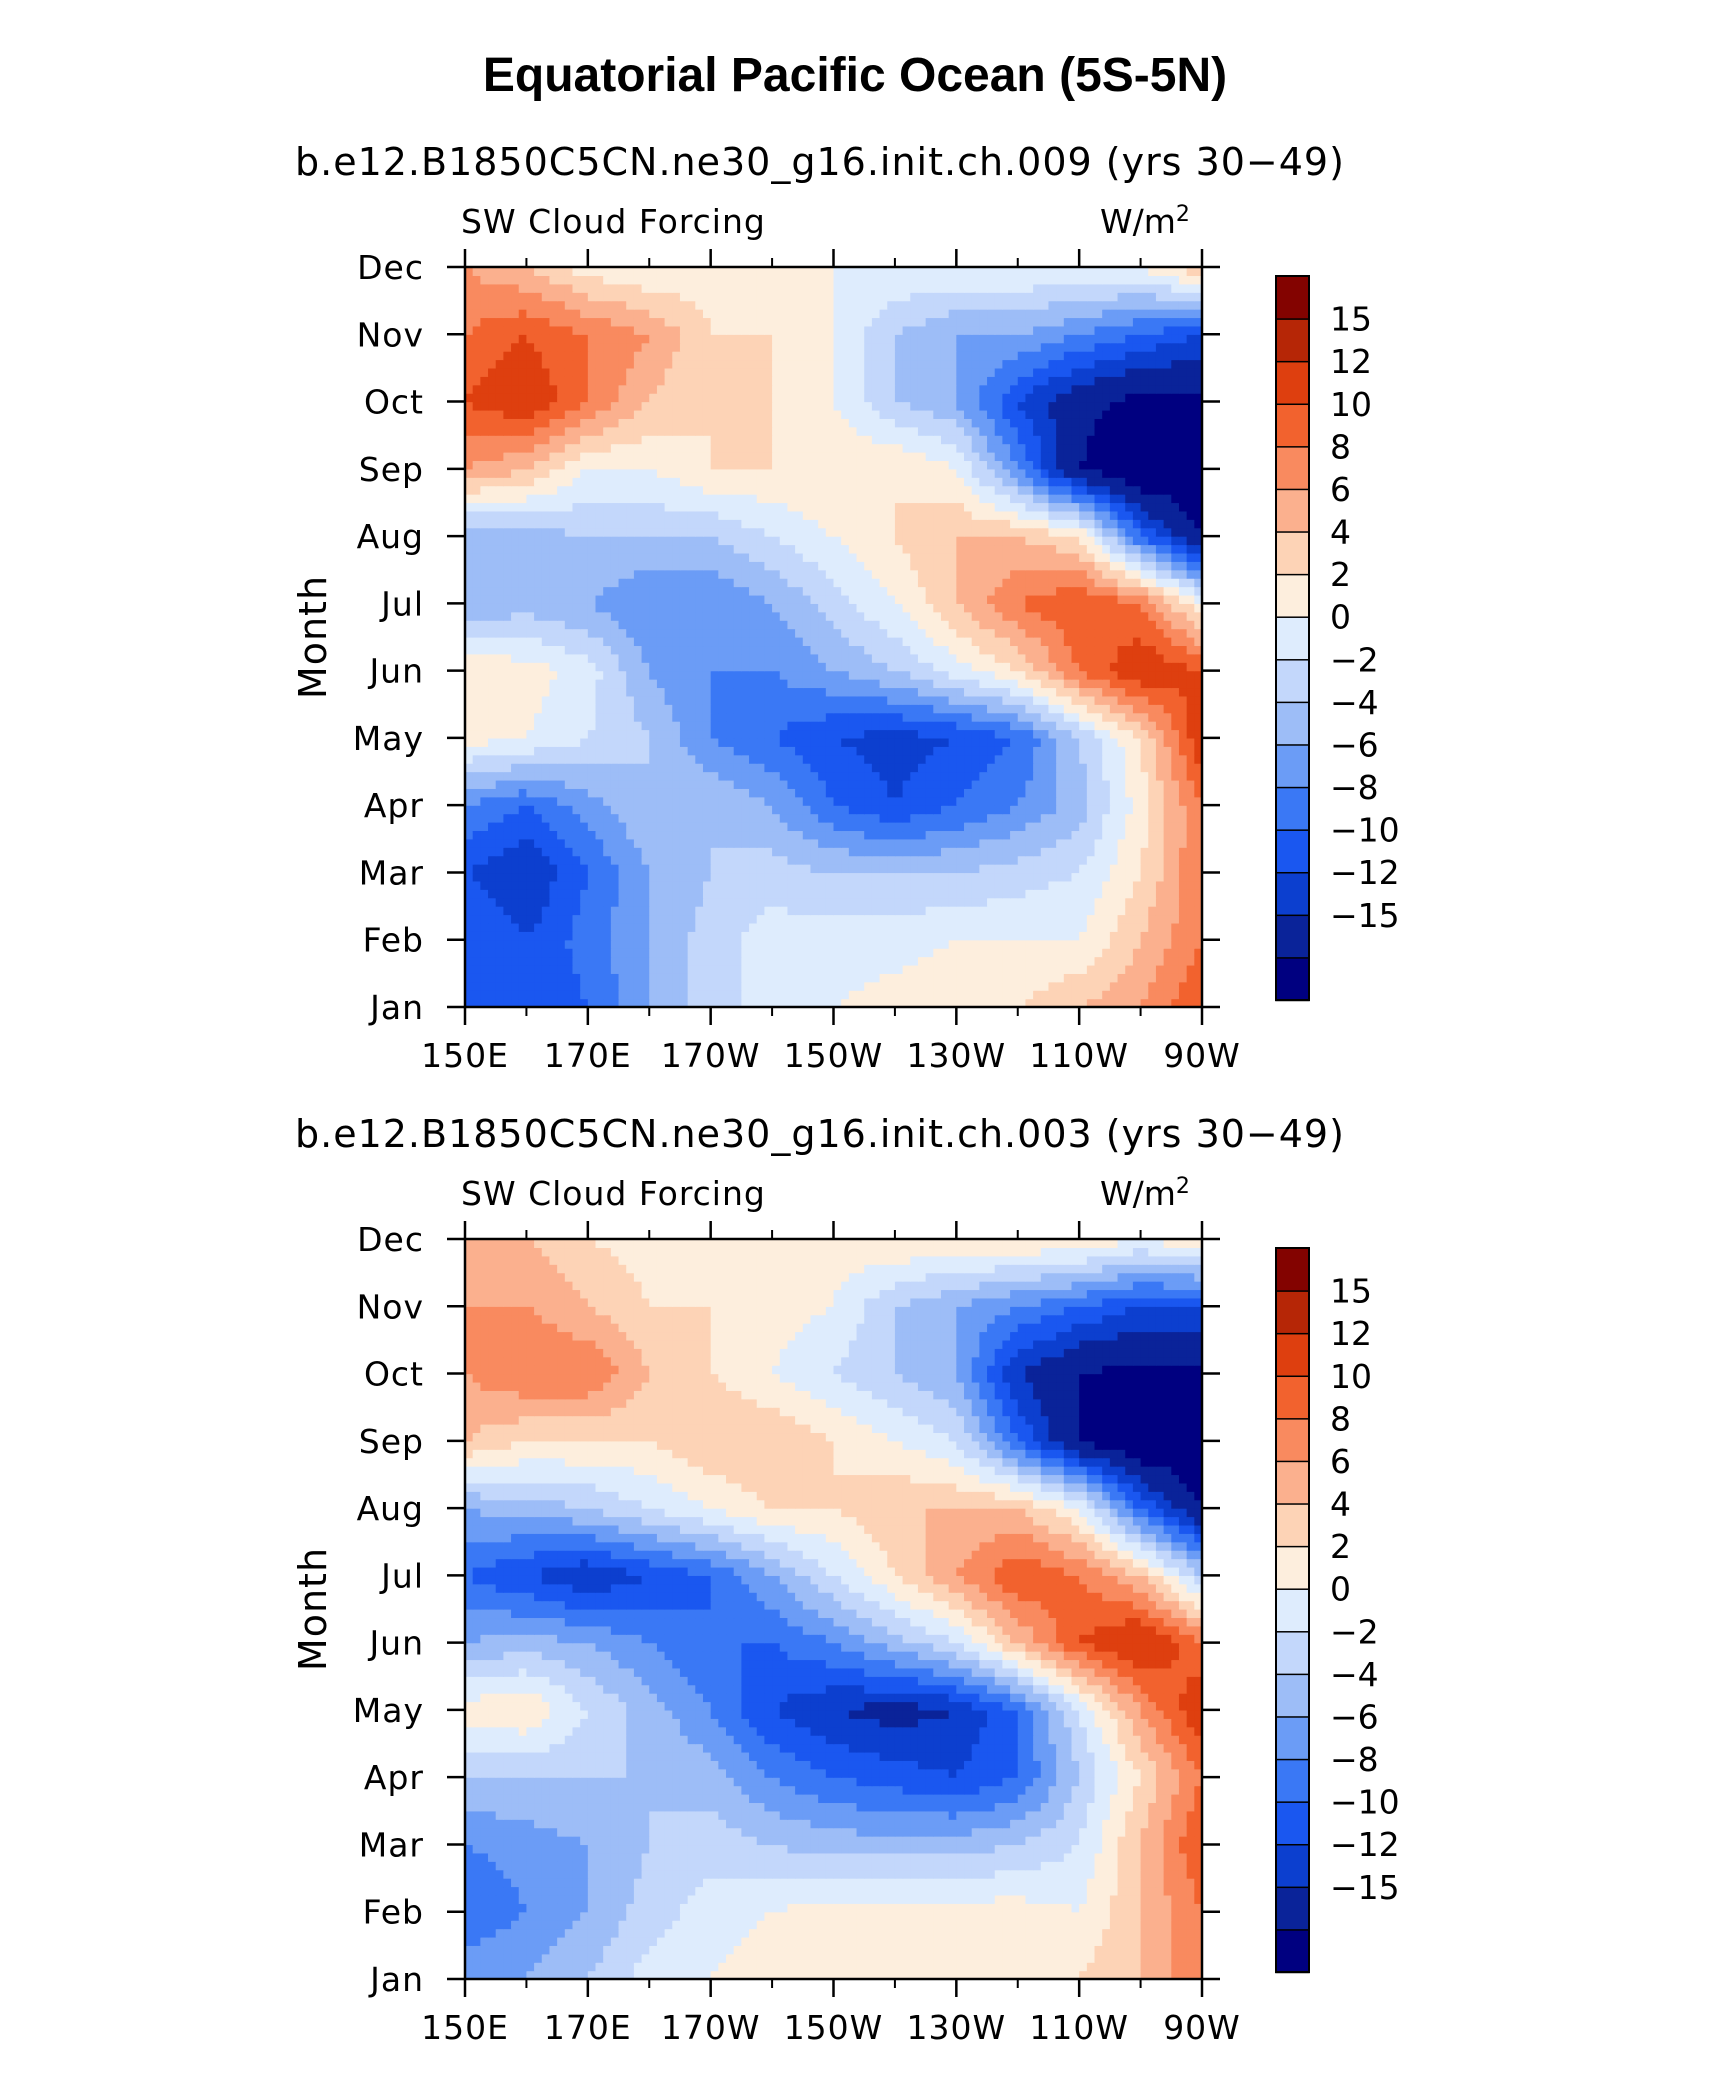 The width and height of the screenshot is (1710, 2092). I want to click on x-tick-label: 150W, so click(834, 2027).